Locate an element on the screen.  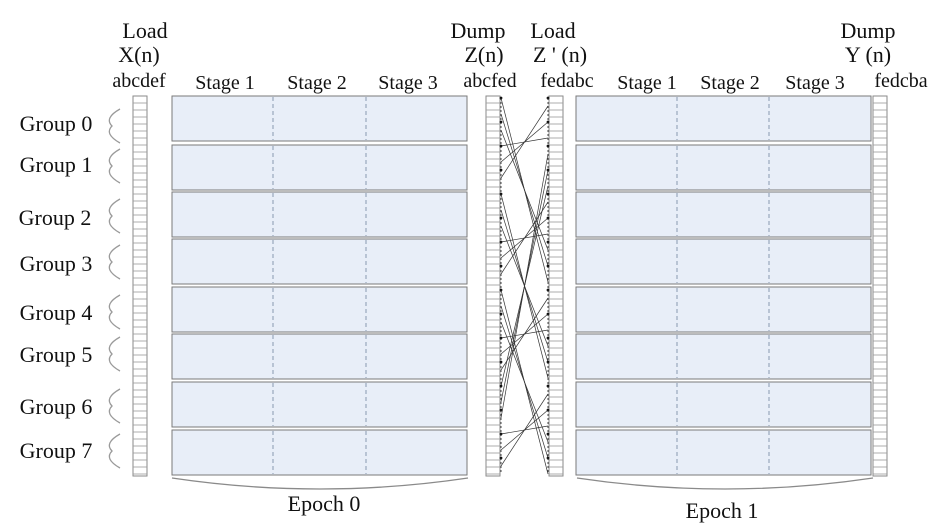
load-z-title: Load is located at coordinates (552, 30).